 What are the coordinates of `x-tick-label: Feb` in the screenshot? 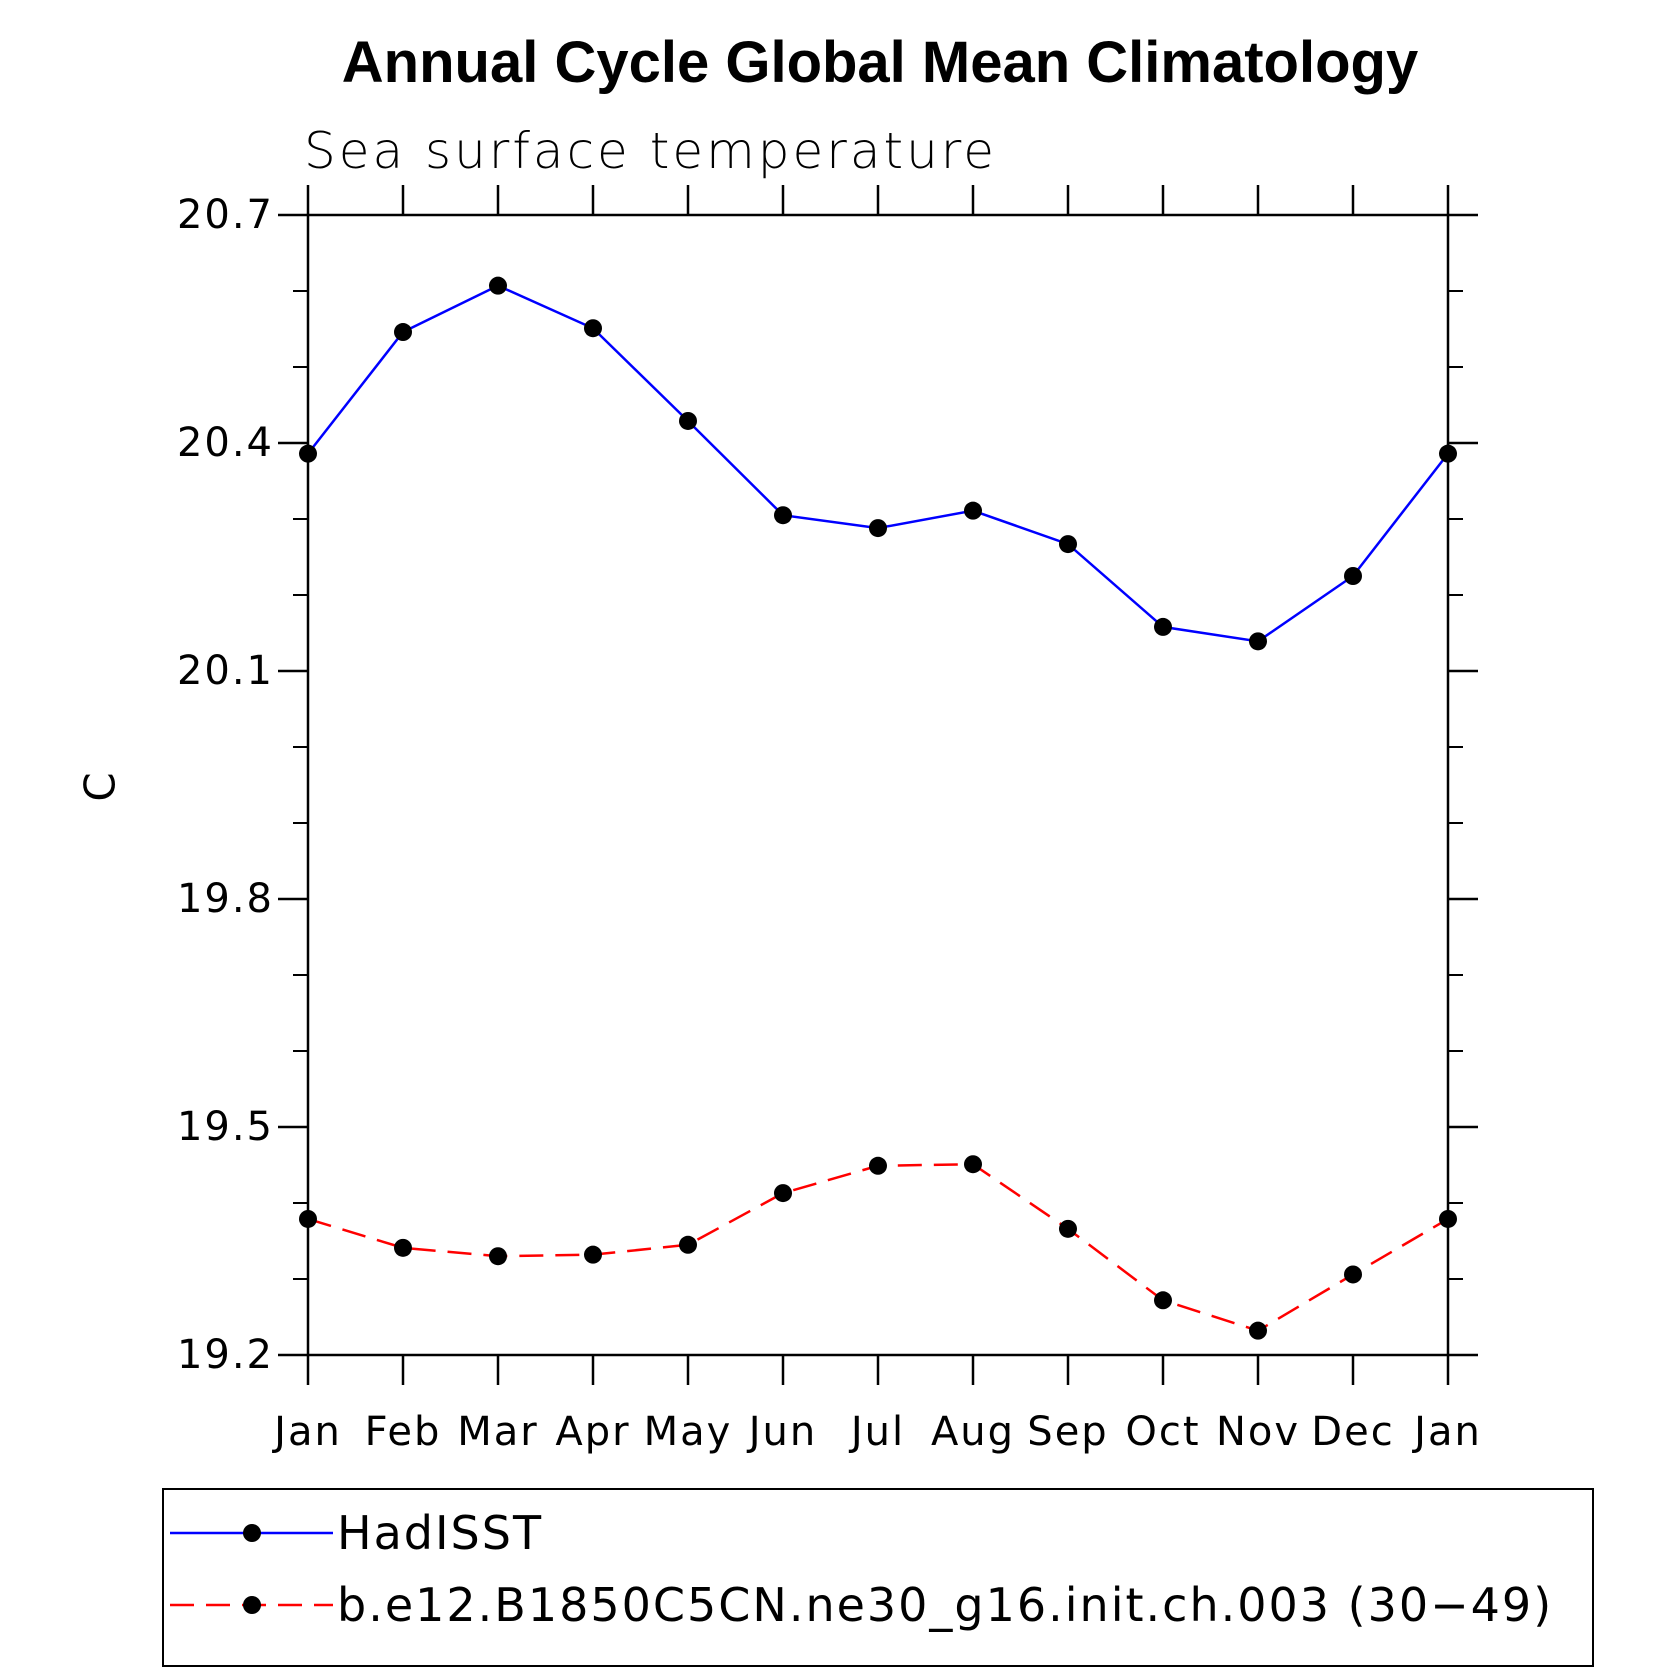 It's located at (403, 1432).